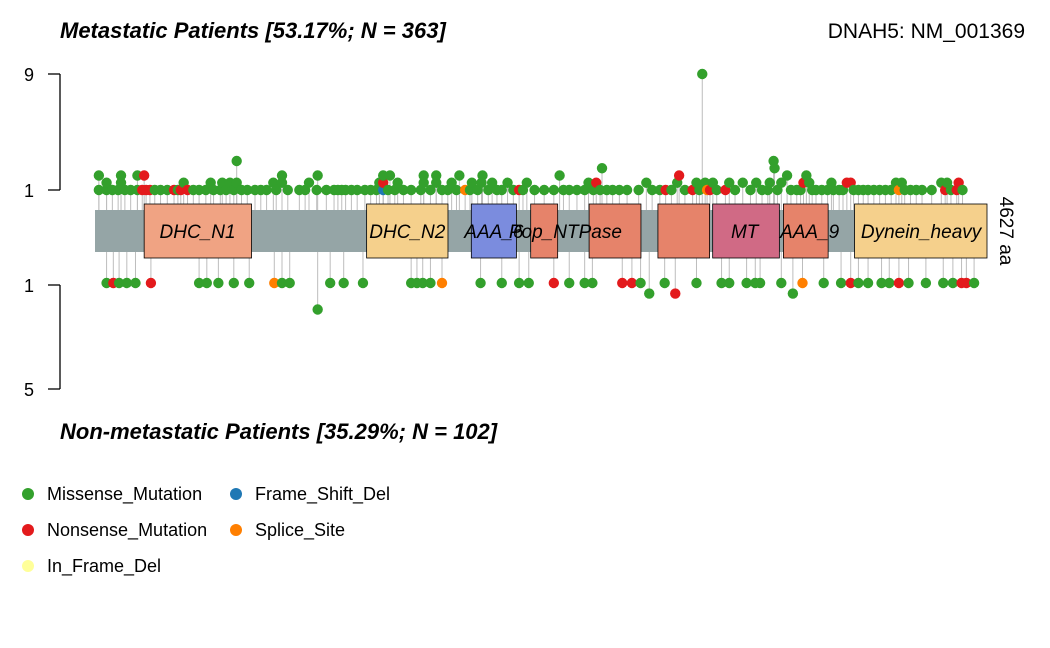 The image size is (1050, 648). What do you see at coordinates (29, 390) in the screenshot?
I see `bottom-tick-max: 5` at bounding box center [29, 390].